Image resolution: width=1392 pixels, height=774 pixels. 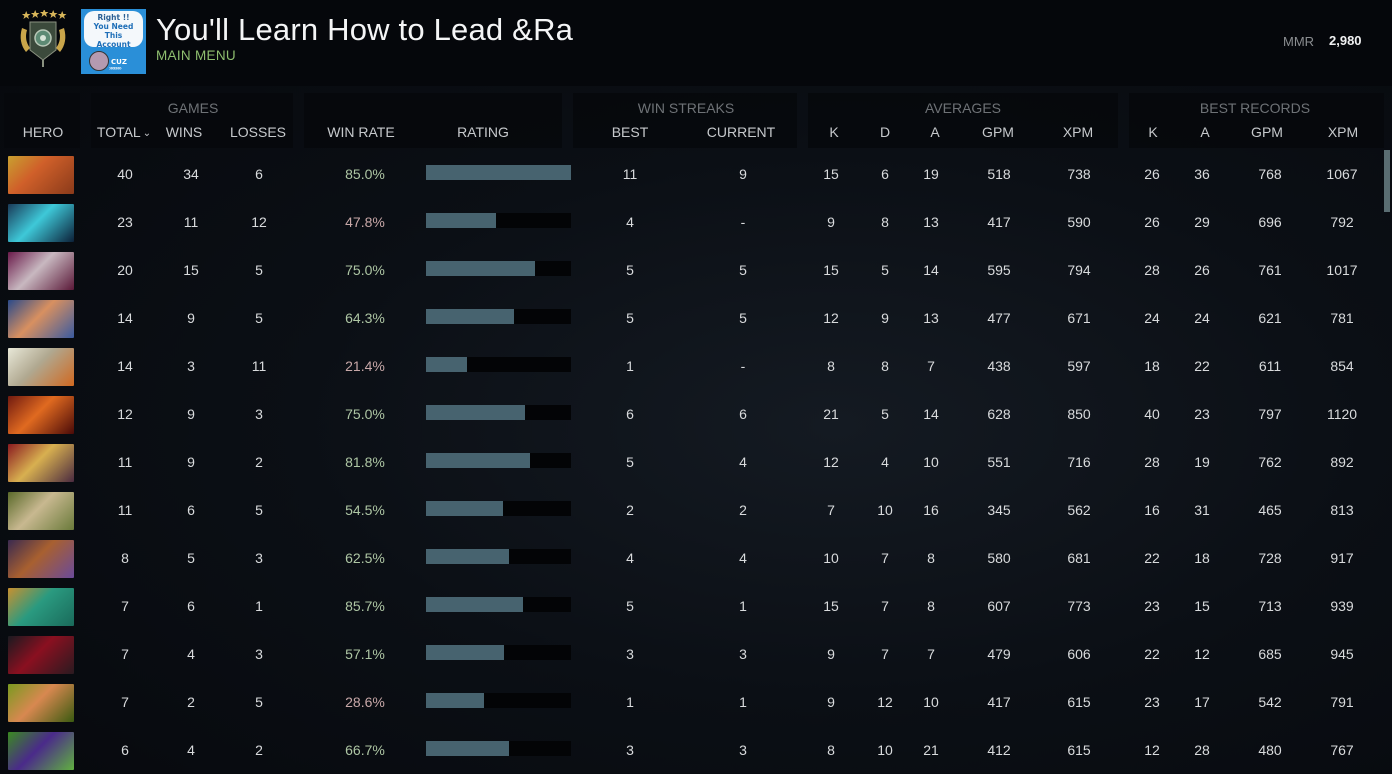 What do you see at coordinates (43, 132) in the screenshot?
I see `column-header-hero: HERO` at bounding box center [43, 132].